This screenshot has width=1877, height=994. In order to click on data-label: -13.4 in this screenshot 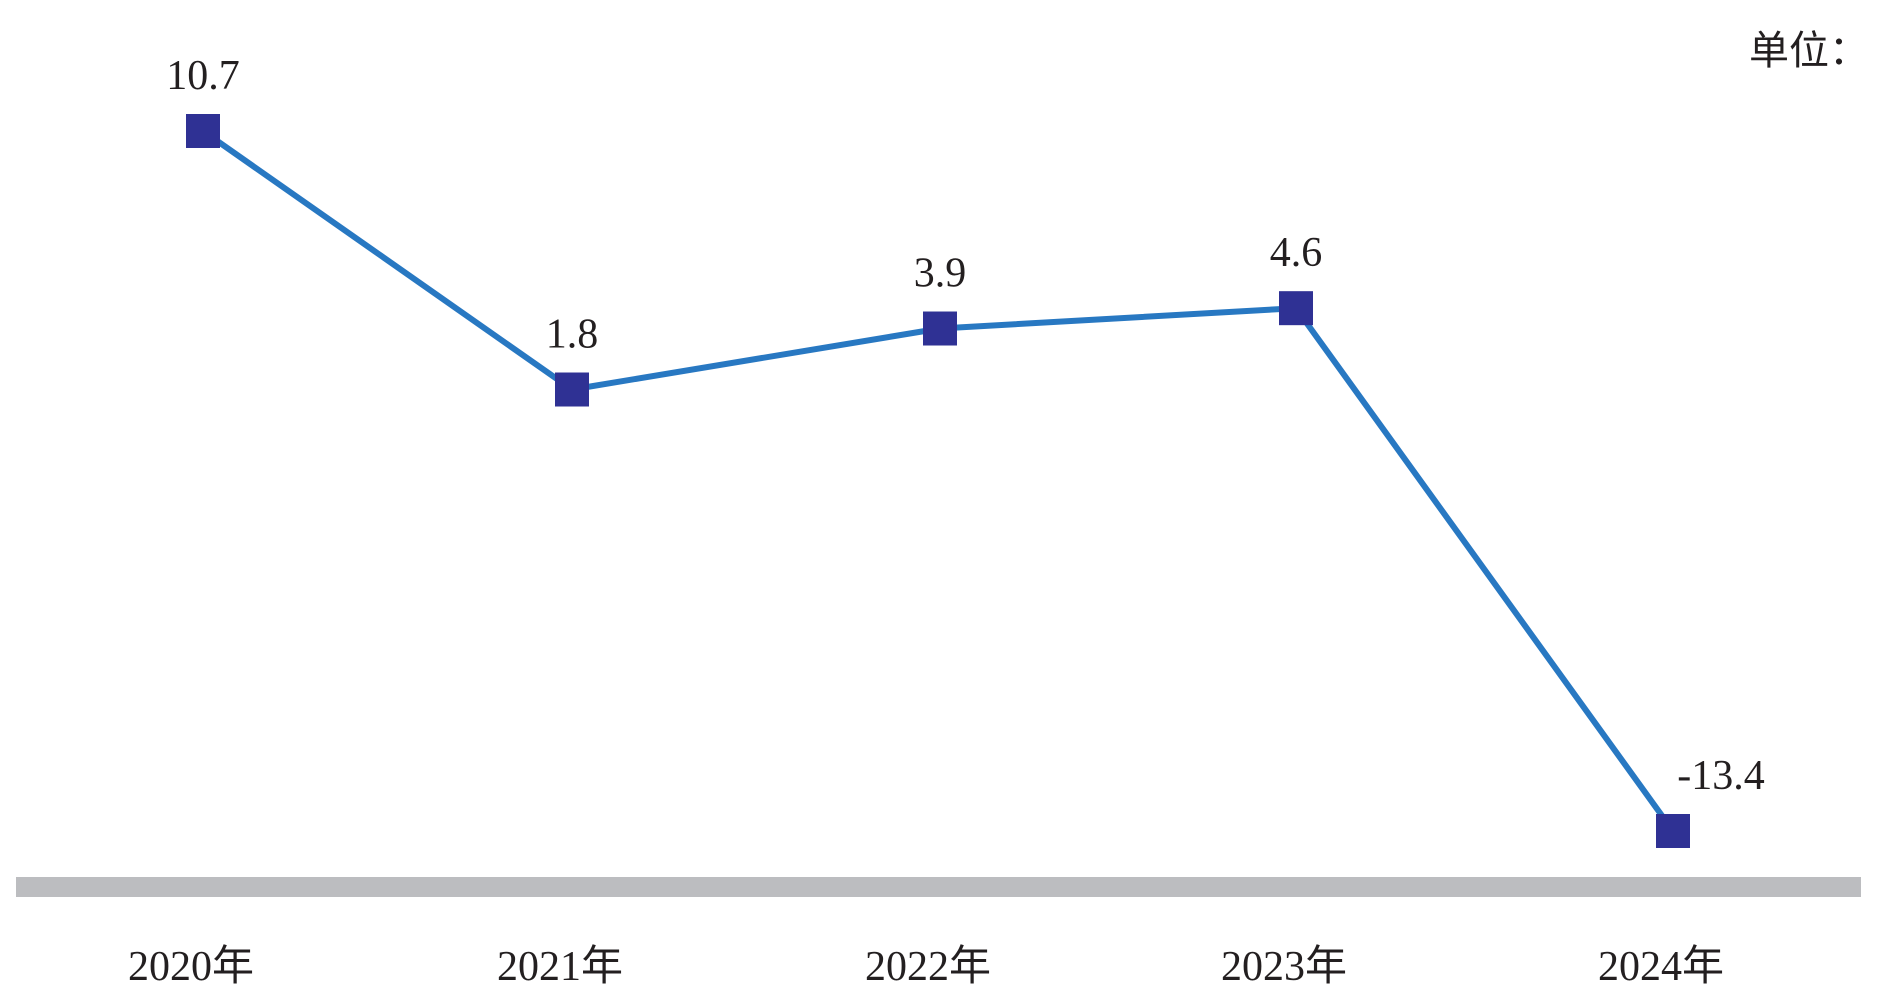, I will do `click(1721, 776)`.